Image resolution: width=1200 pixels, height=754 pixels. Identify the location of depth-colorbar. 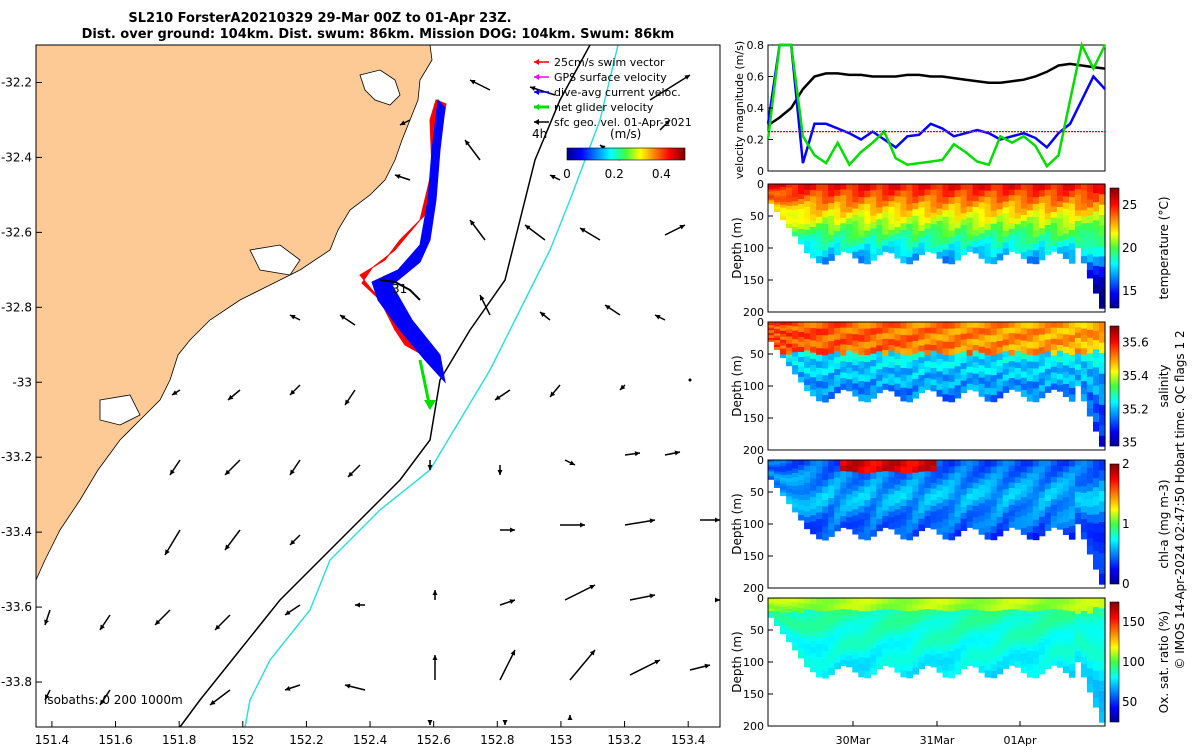
(1114, 386).